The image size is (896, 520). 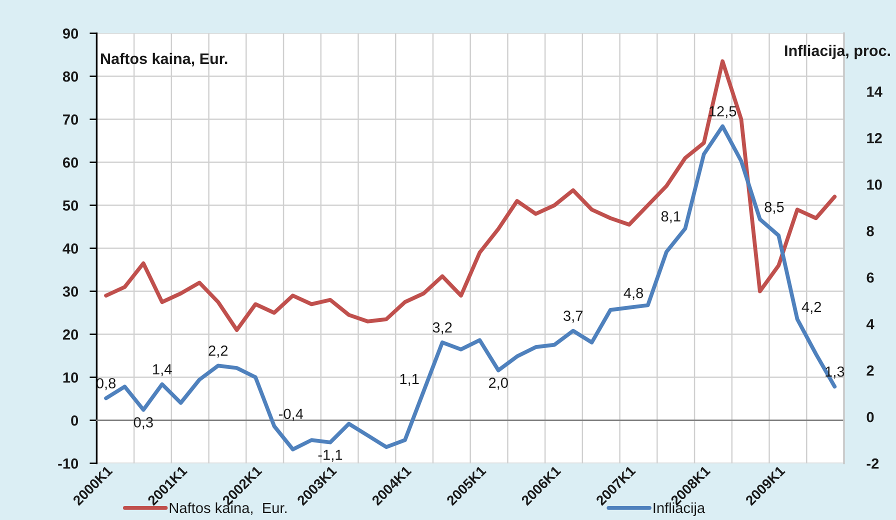 What do you see at coordinates (70, 248) in the screenshot?
I see `y-tick-label: 40` at bounding box center [70, 248].